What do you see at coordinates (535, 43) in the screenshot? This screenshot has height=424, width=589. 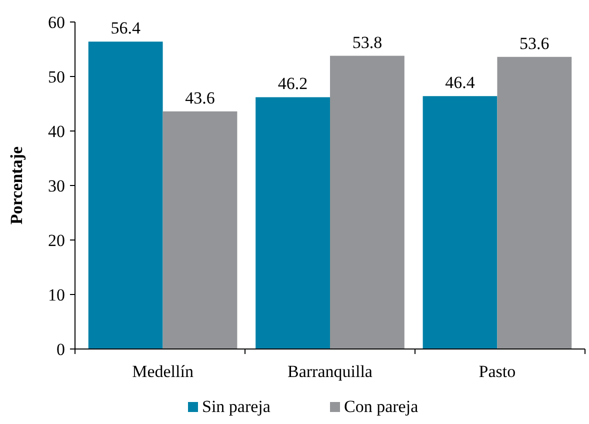 I see `data-label: 53.6` at bounding box center [535, 43].